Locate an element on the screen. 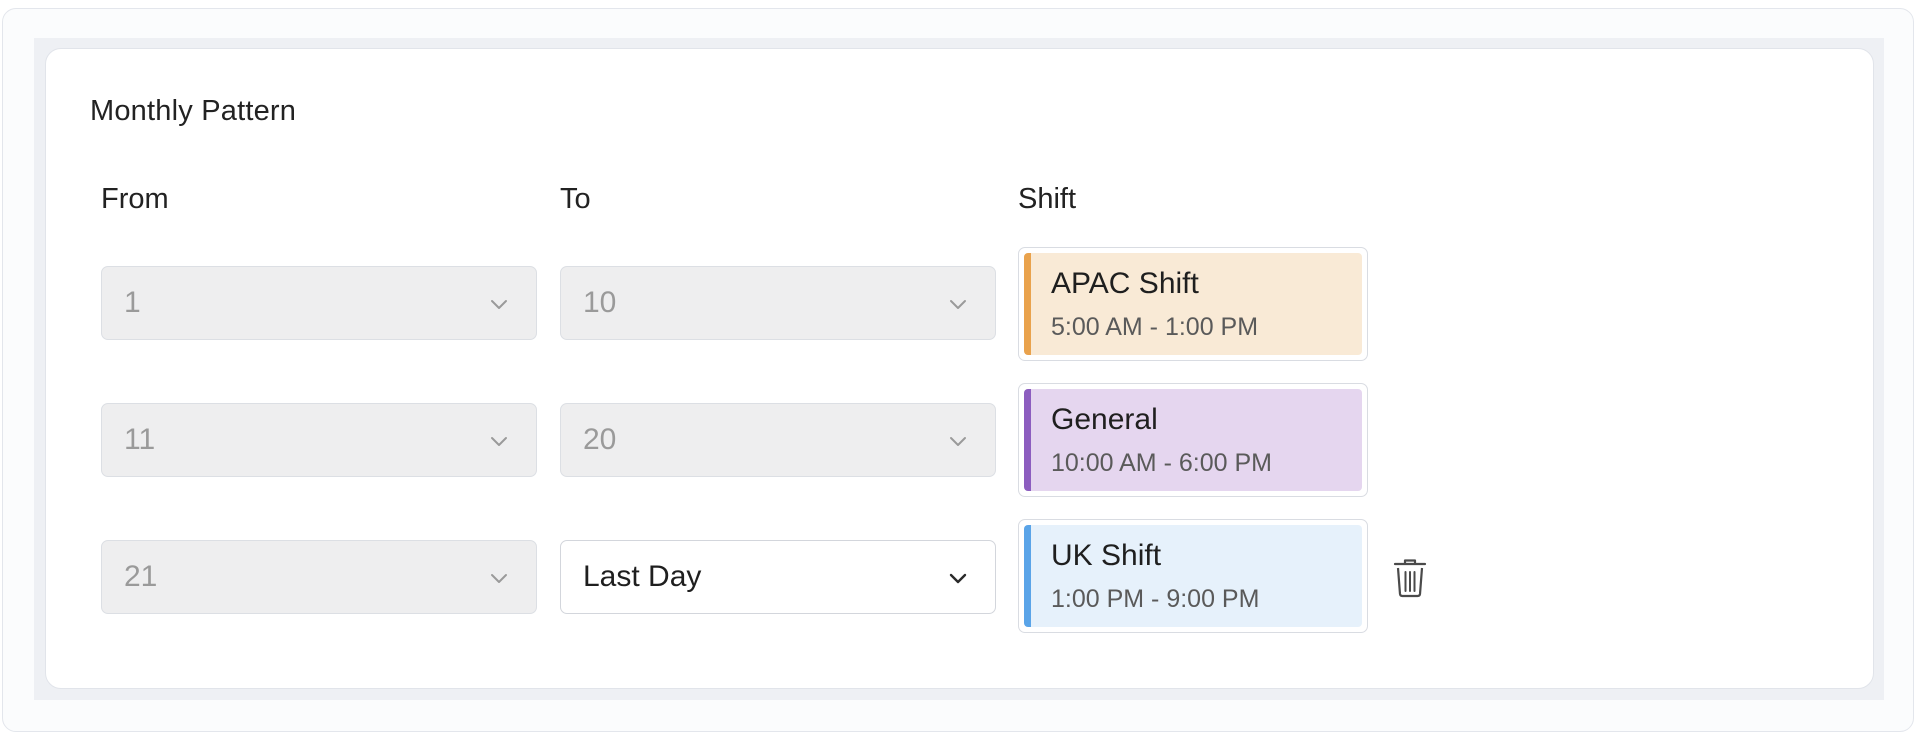 This screenshot has width=1918, height=738. trash-icon is located at coordinates (1410, 578).